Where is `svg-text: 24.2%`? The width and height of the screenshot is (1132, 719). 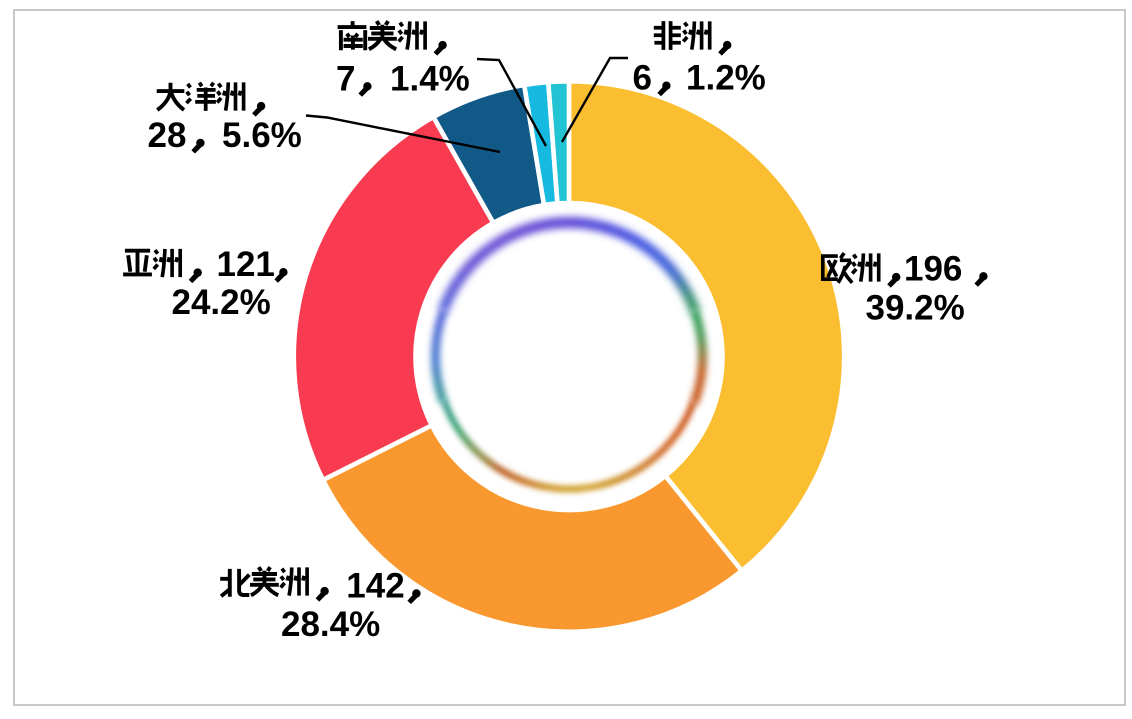 svg-text: 24.2% is located at coordinates (221, 302).